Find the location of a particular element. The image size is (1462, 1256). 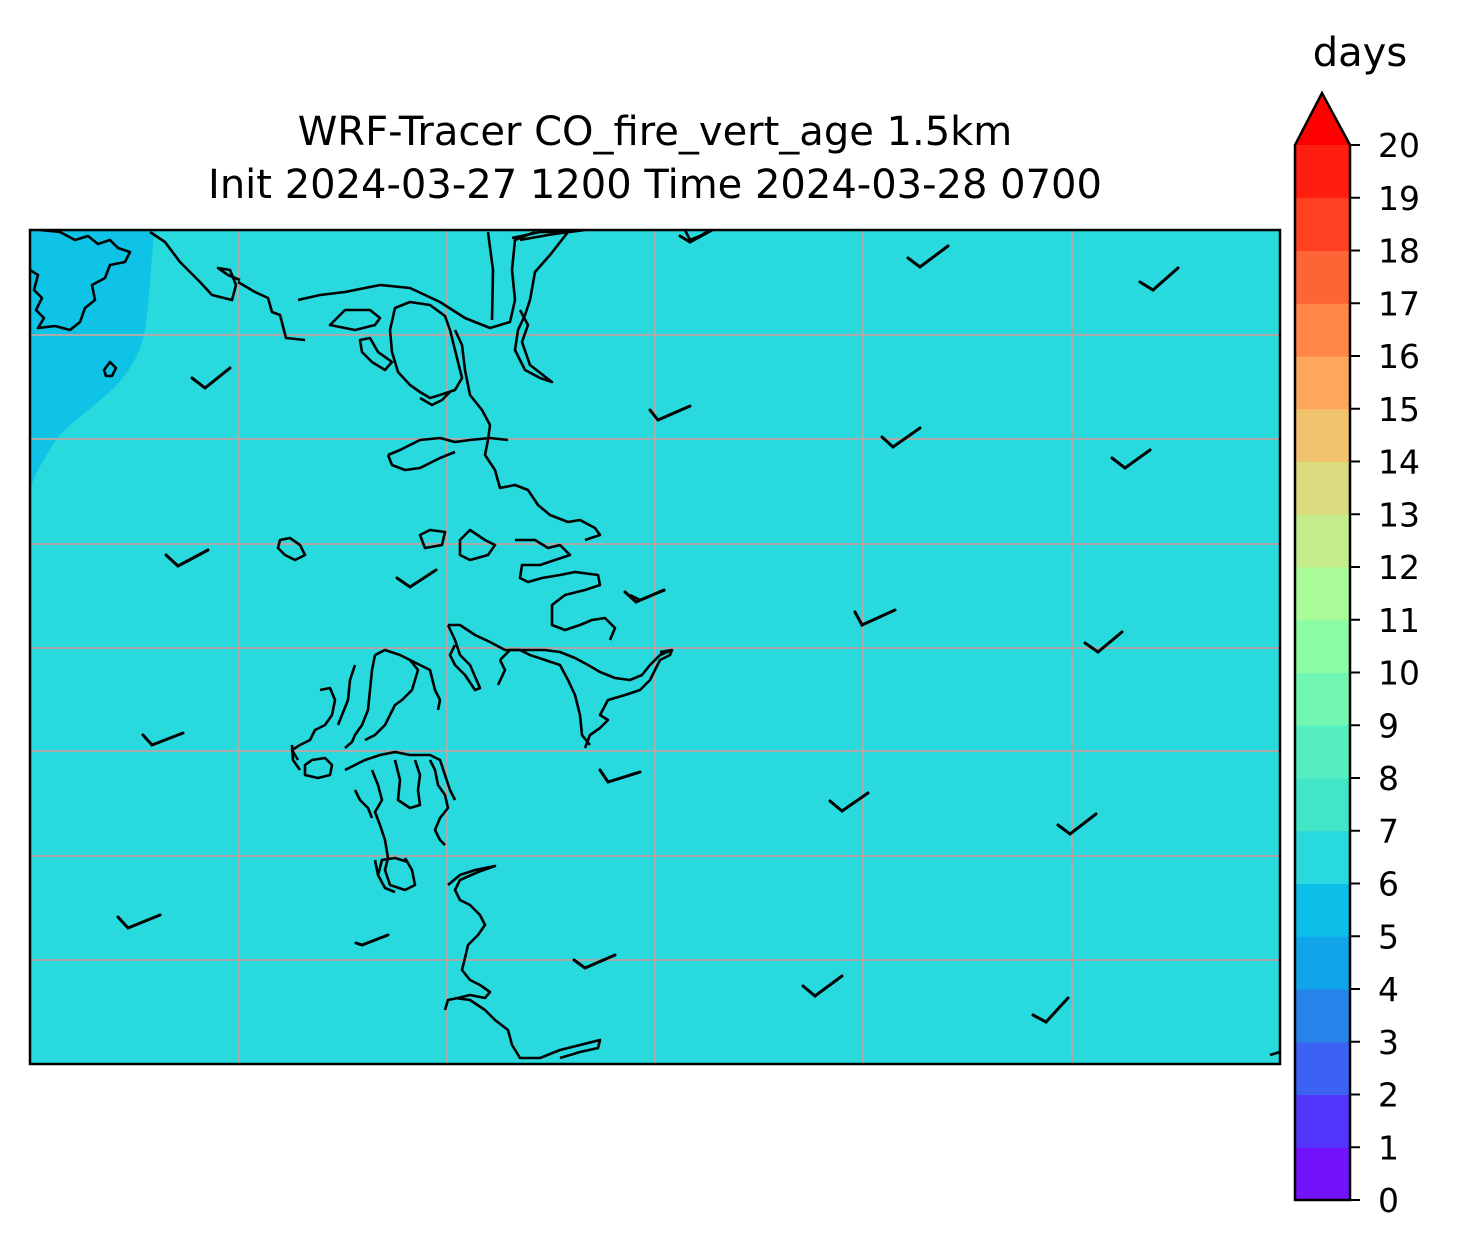

colorbar-tick-label: 17 is located at coordinates (1399, 303).